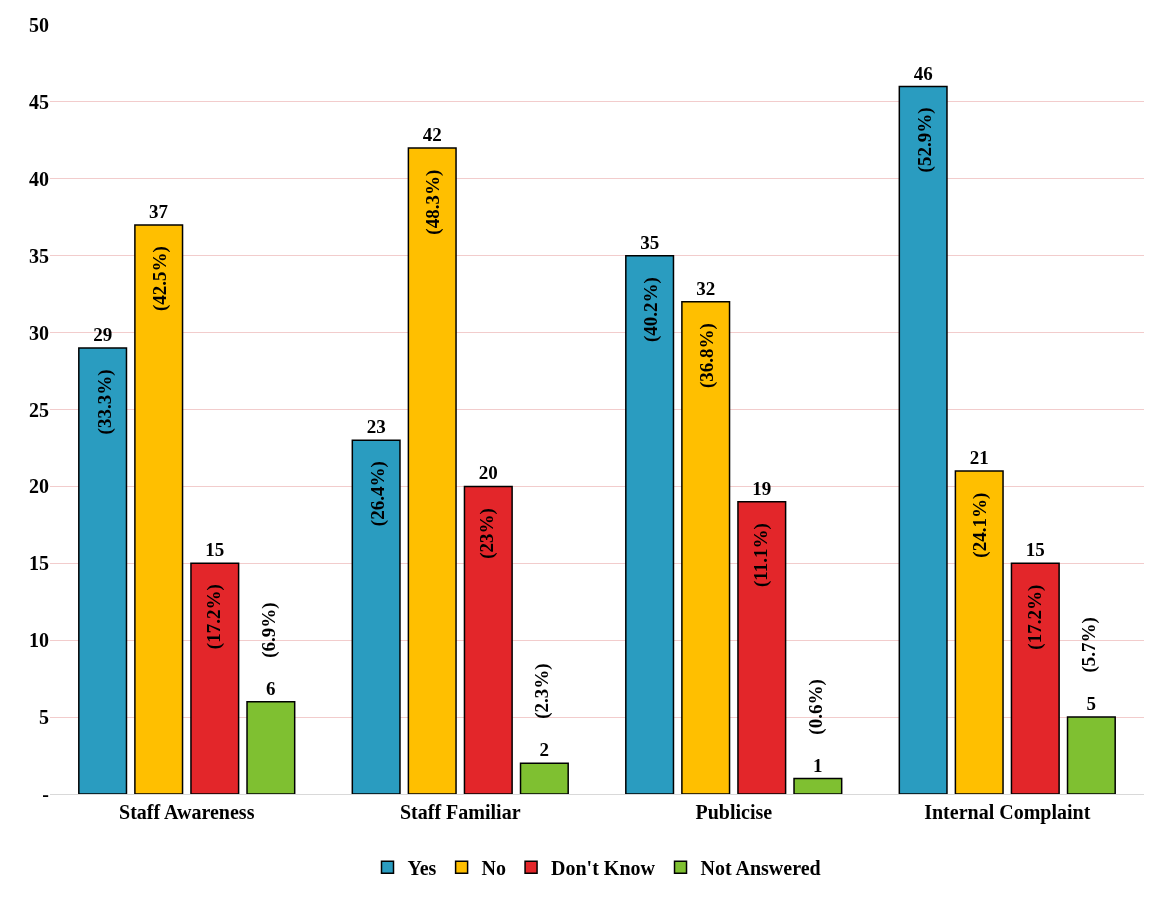 The width and height of the screenshot is (1159, 899). What do you see at coordinates (158, 211) in the screenshot?
I see `data-label: 37` at bounding box center [158, 211].